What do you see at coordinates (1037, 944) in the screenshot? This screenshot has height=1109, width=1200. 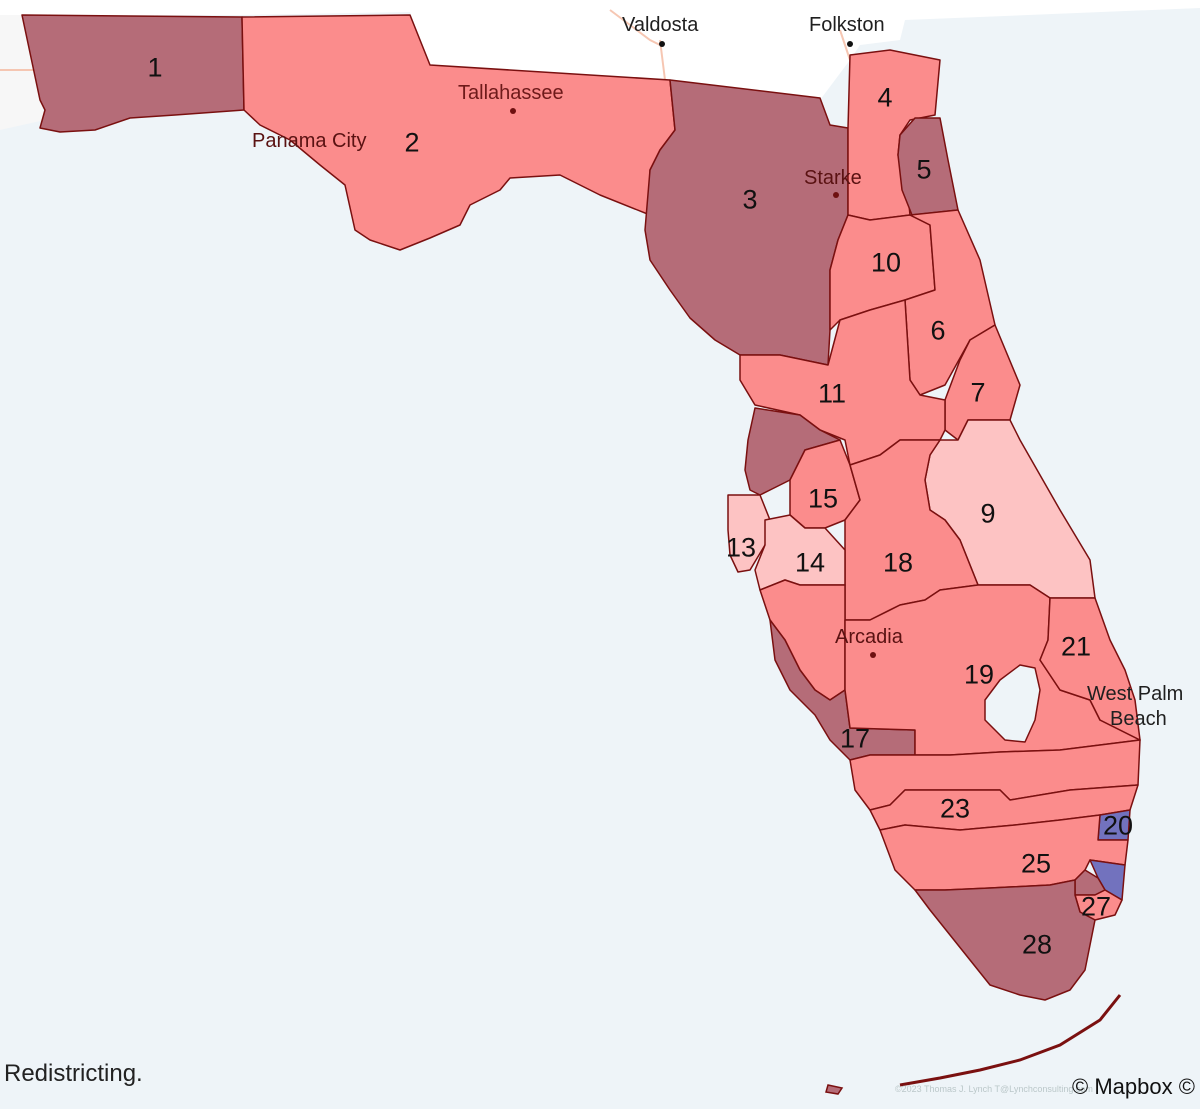 I see `district-label-28: 28` at bounding box center [1037, 944].